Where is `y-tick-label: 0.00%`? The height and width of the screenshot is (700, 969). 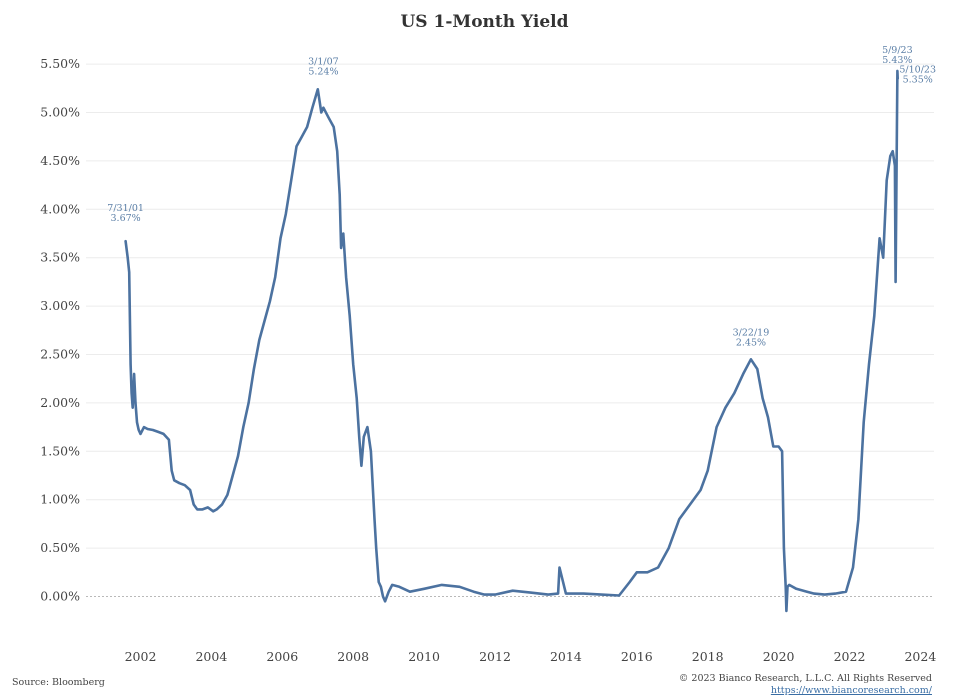 y-tick-label: 0.00% is located at coordinates (60, 596).